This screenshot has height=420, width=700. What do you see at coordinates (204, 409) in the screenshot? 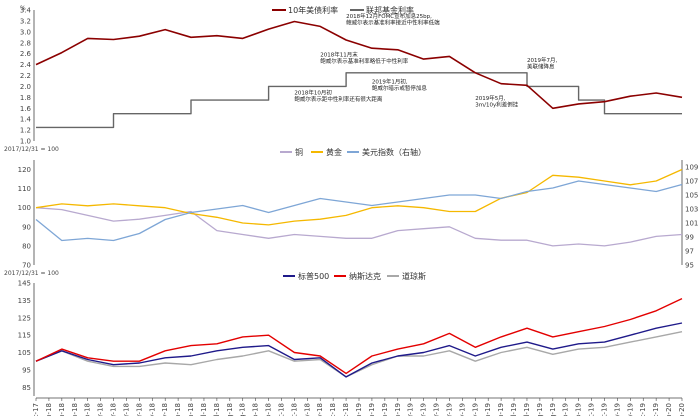
I see `x-tick-label: Jul-18` at bounding box center [204, 409].